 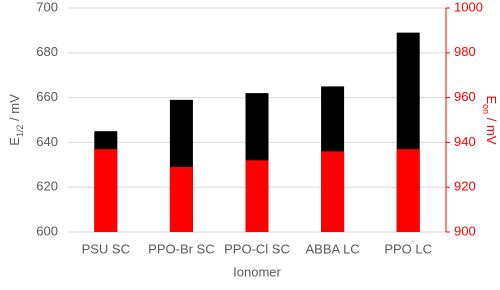 I want to click on ylabel-axis-label: E1/2 / mV, so click(x=16, y=120).